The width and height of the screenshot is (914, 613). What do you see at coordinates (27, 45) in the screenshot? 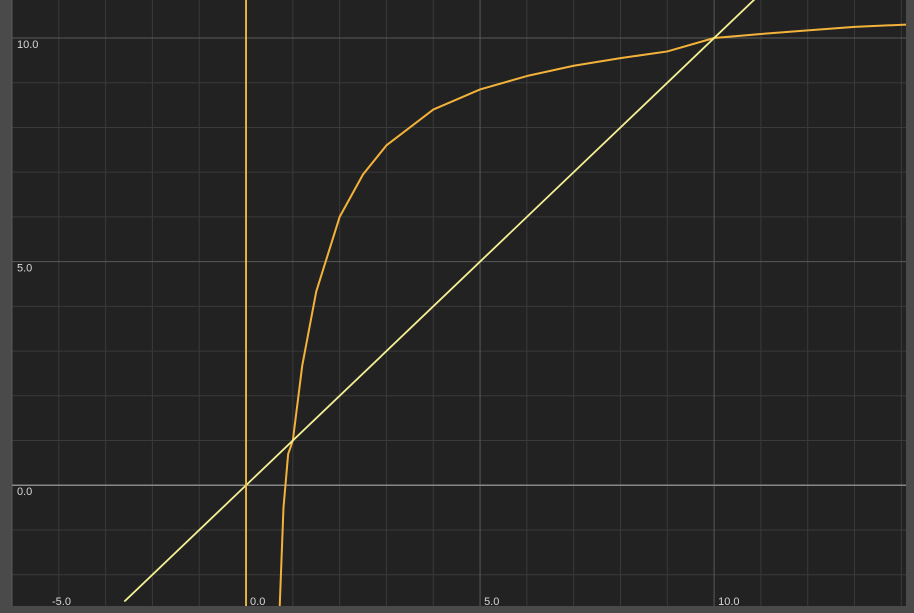
I see `y-tick-label: 10.0` at bounding box center [27, 45].